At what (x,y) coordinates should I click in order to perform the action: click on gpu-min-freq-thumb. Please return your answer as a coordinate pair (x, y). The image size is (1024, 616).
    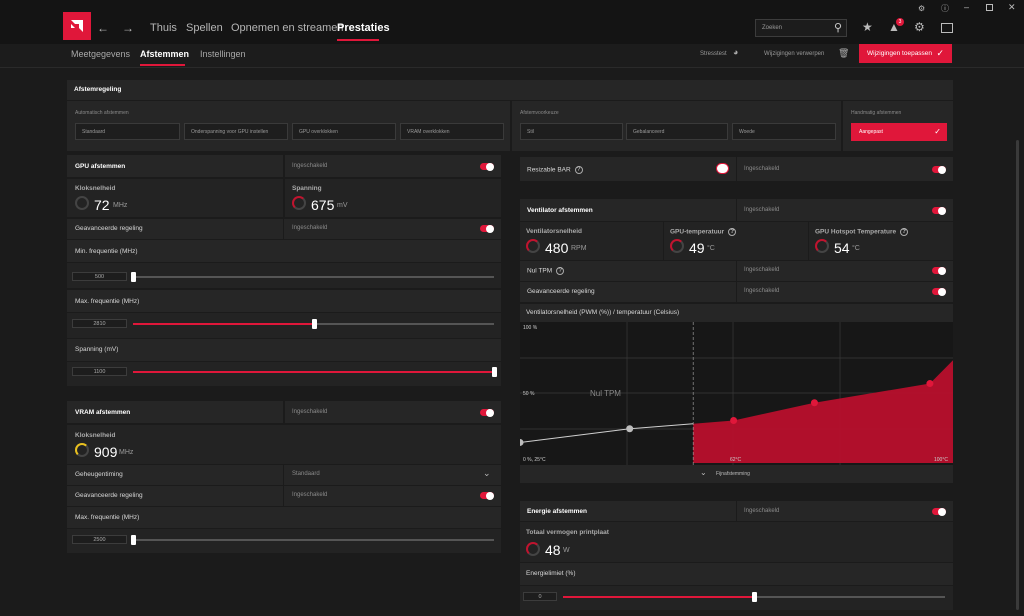
    Looking at the image, I should click on (133, 277).